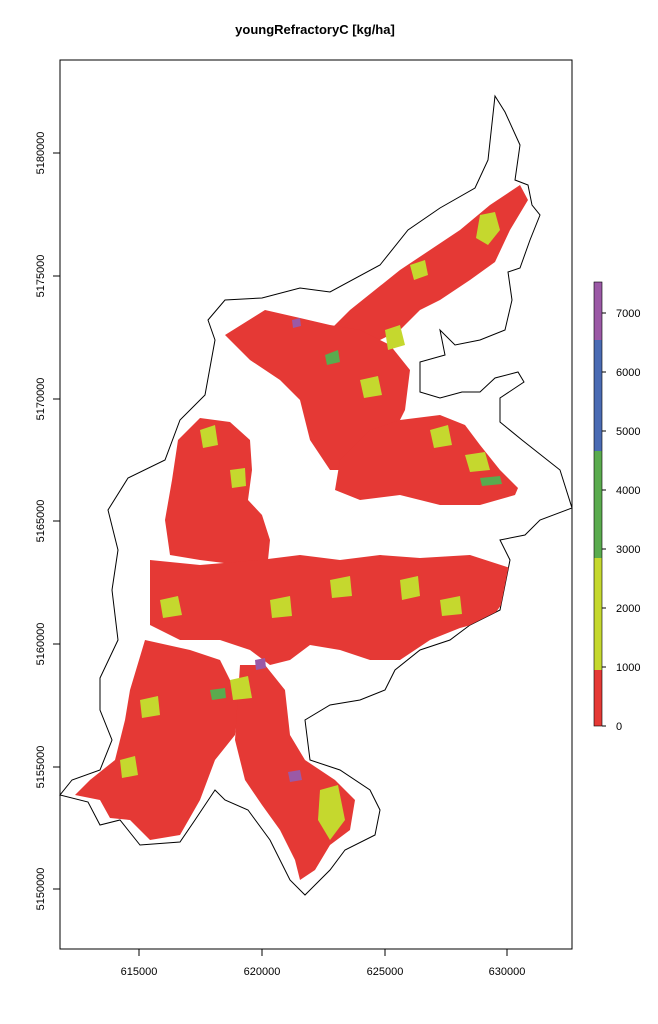 The image size is (658, 1024). What do you see at coordinates (429, 267) in the screenshot?
I see `raster-patch-northeast` at bounding box center [429, 267].